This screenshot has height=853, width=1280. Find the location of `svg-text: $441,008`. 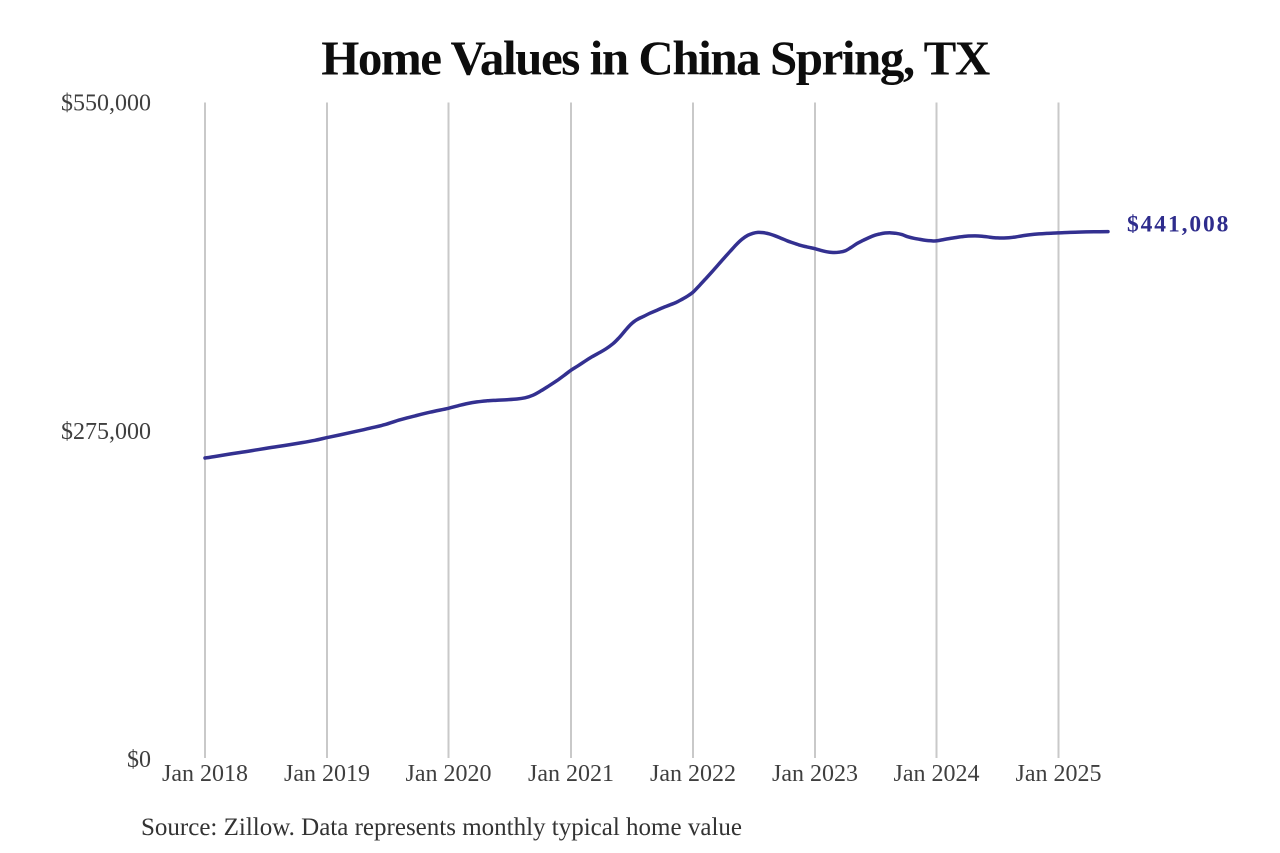

svg-text: $441,008 is located at coordinates (1178, 224).